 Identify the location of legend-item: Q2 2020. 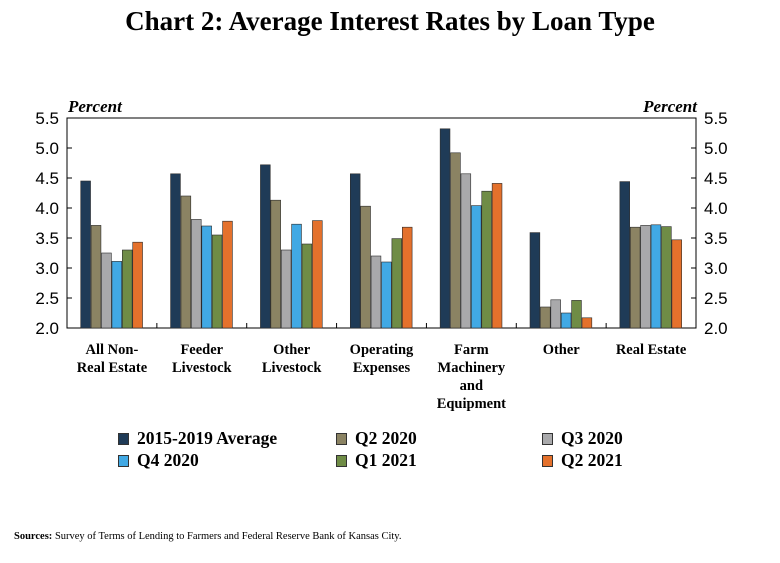
(376, 438).